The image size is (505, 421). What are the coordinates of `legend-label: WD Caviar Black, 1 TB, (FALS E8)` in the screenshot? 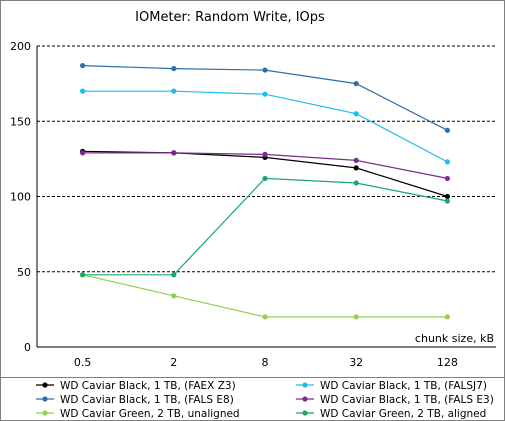 It's located at (147, 400).